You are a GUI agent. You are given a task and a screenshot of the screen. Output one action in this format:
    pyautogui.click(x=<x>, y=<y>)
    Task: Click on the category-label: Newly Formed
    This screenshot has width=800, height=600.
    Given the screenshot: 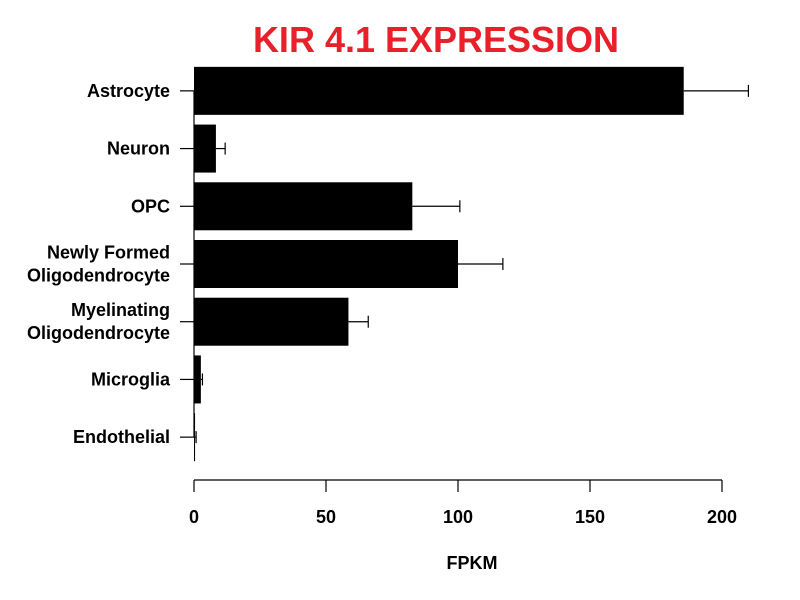 What is the action you would take?
    pyautogui.click(x=108, y=253)
    